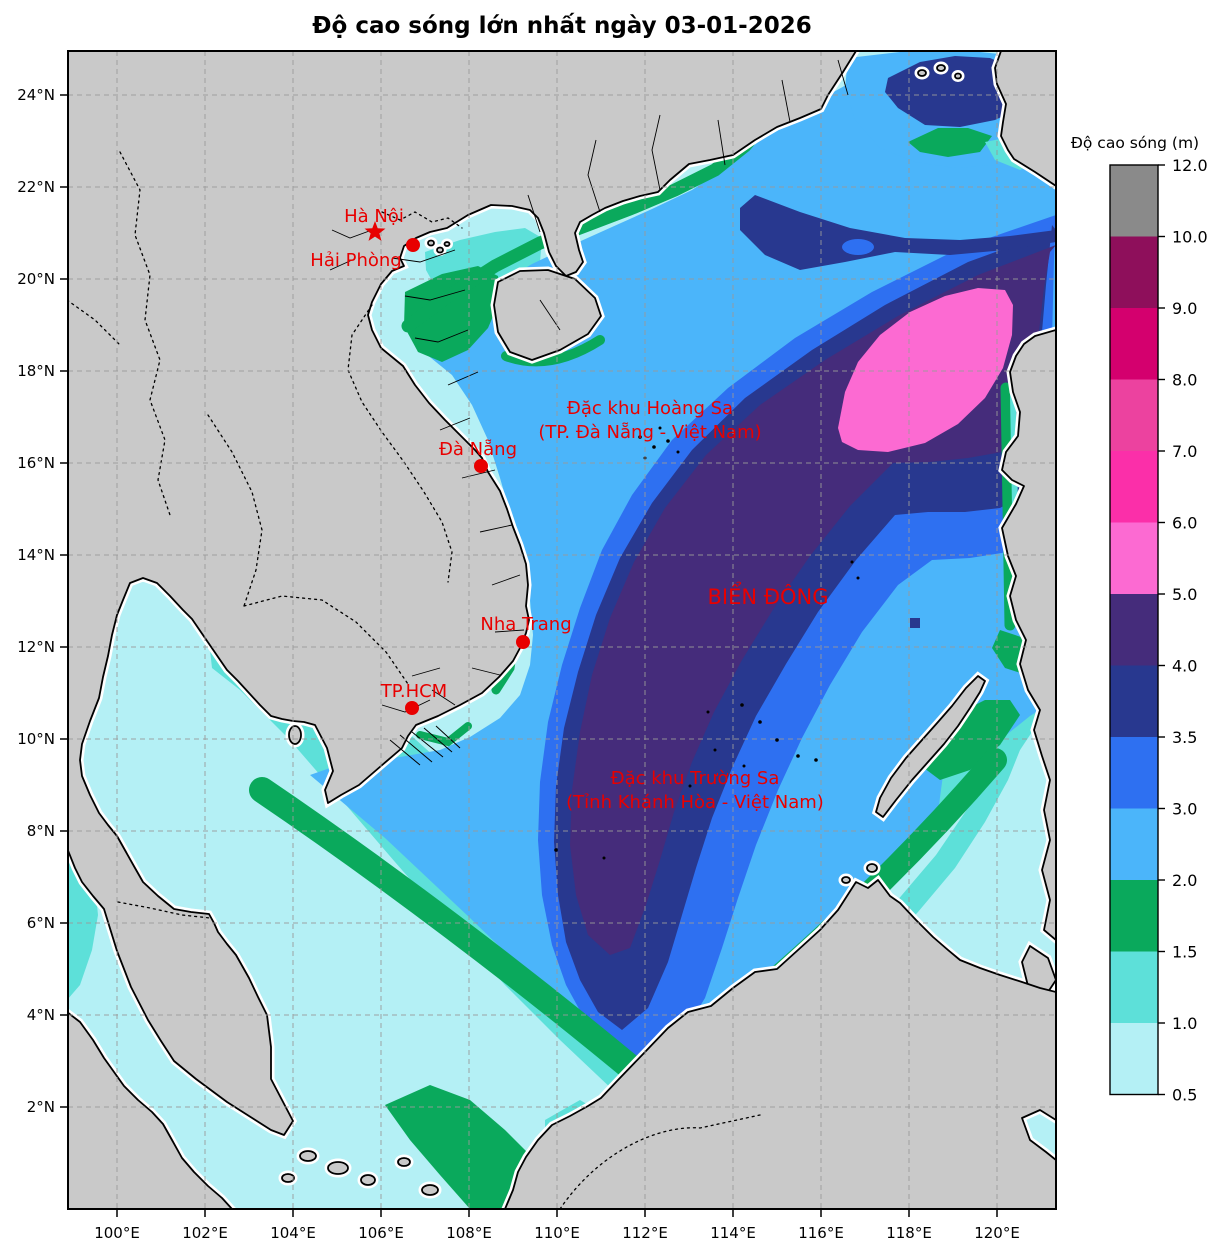 This screenshot has width=1224, height=1247. Describe the element at coordinates (695, 778) in the screenshot. I see `label-truong-sa-line1: Đặc khu Trường Sa` at that location.